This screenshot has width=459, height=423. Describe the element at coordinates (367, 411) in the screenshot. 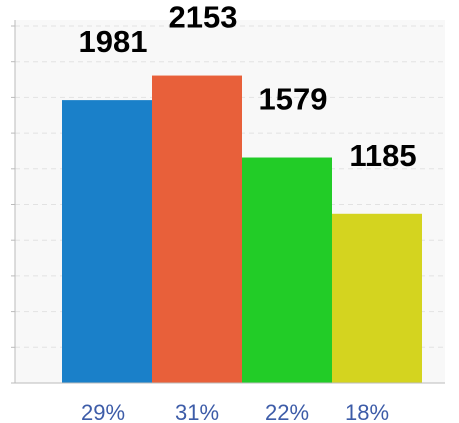

I see `x-tick-label: 18%` at that location.